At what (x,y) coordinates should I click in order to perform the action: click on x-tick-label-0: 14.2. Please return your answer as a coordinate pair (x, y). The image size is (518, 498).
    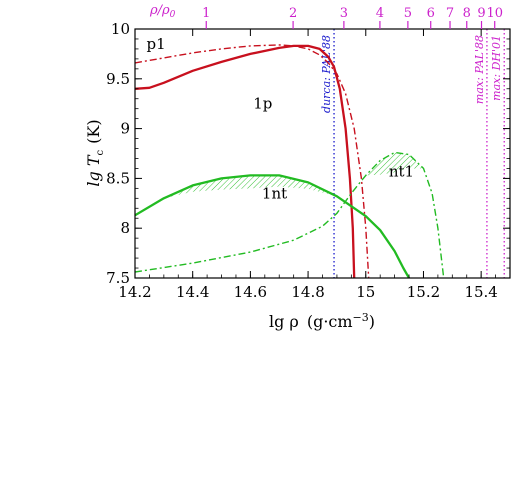
    Looking at the image, I should click on (134, 292).